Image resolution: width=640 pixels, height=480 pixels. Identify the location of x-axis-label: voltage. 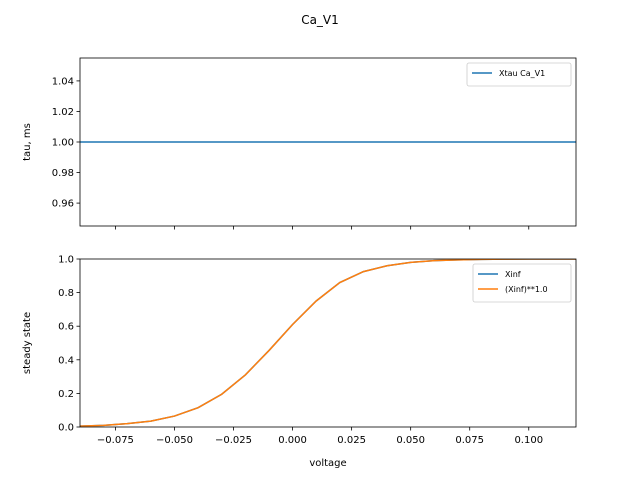
(327, 463).